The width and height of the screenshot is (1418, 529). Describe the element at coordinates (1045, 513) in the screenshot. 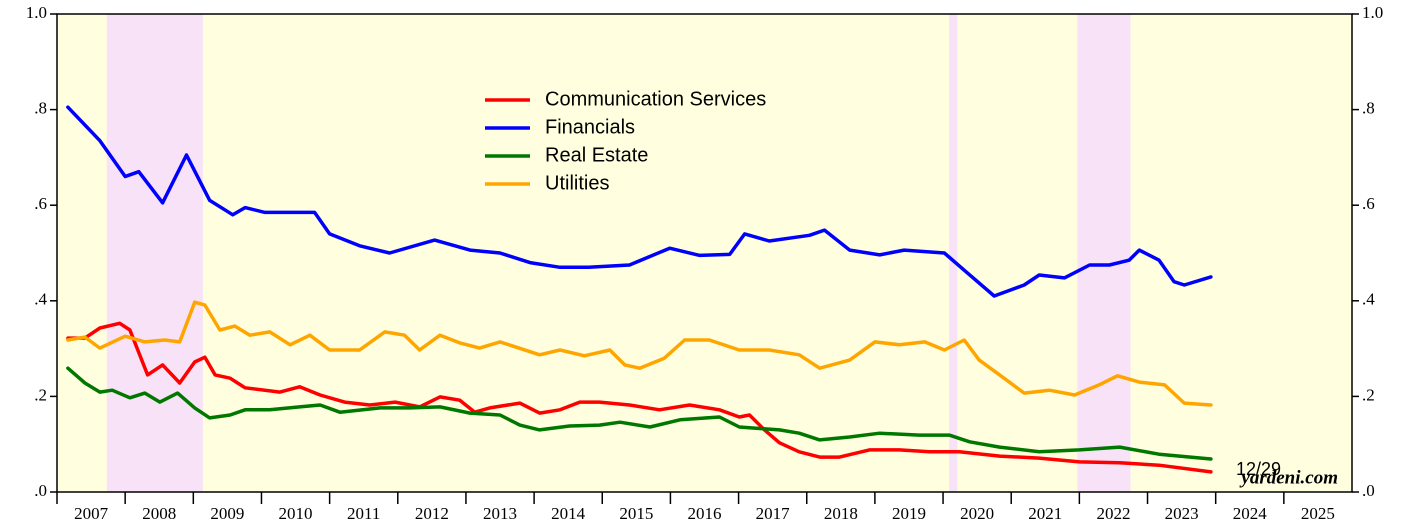

I see `x-tick-label: 2021` at that location.